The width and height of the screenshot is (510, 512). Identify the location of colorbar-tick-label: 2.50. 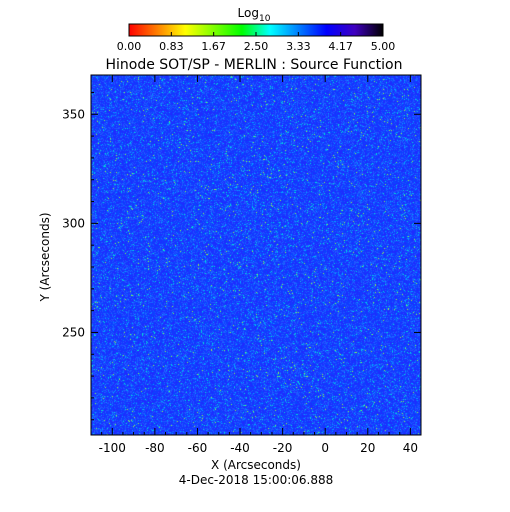
(256, 46).